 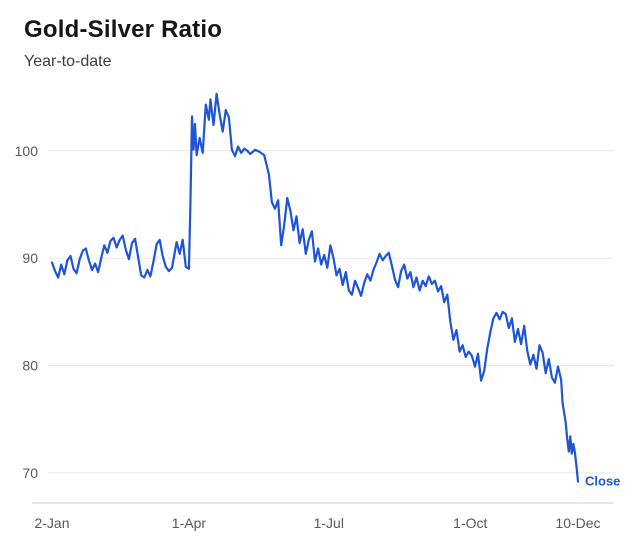 I want to click on chart-title: Gold-Silver Ratio, so click(x=123, y=29).